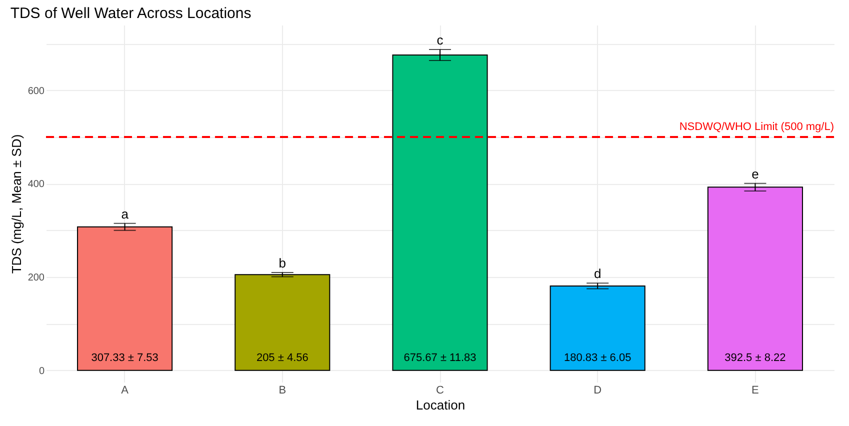 The height and width of the screenshot is (426, 849). I want to click on x-tick-label: A, so click(125, 390).